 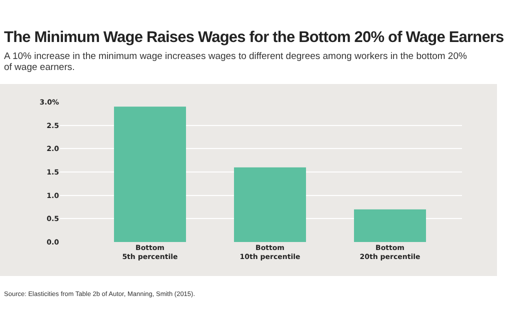 I want to click on chart-subtitle: A 10% increase in the minimum wage increases wages to different degrees among workers in the bottom 20% of wage earners., so click(x=236, y=62).